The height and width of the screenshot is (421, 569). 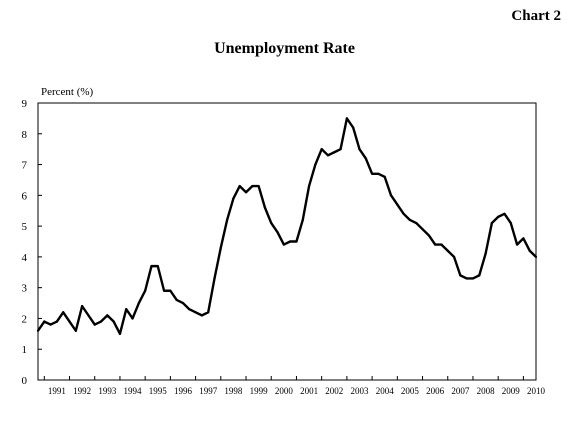 I want to click on y-tick-label: 4, so click(x=25, y=258).